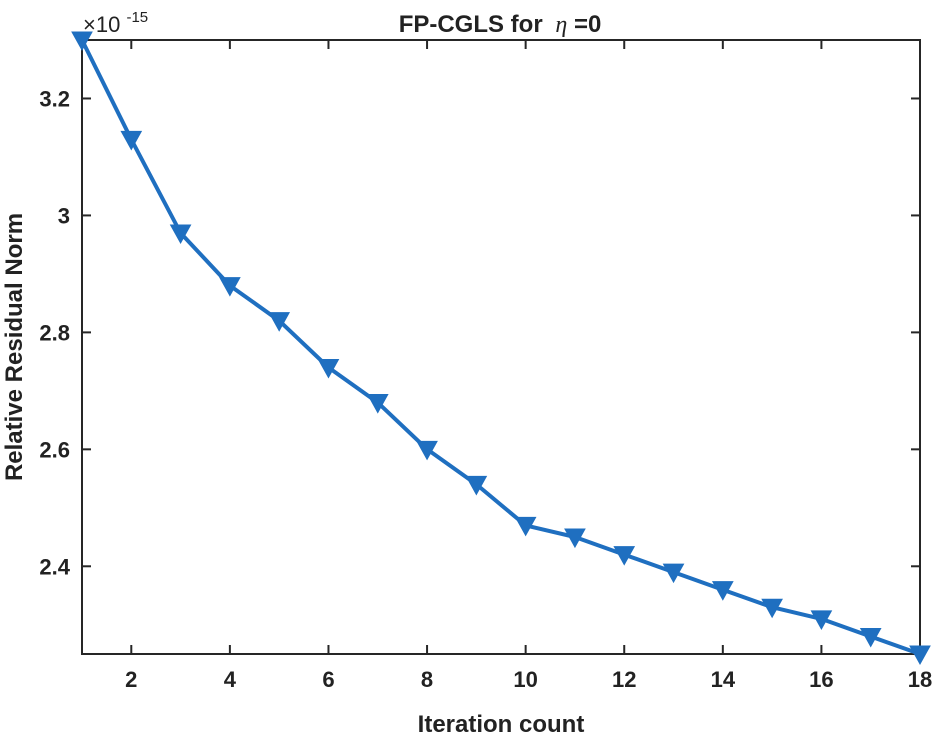 This screenshot has width=934, height=738. Describe the element at coordinates (230, 679) in the screenshot. I see `x-tick-label: 4` at that location.